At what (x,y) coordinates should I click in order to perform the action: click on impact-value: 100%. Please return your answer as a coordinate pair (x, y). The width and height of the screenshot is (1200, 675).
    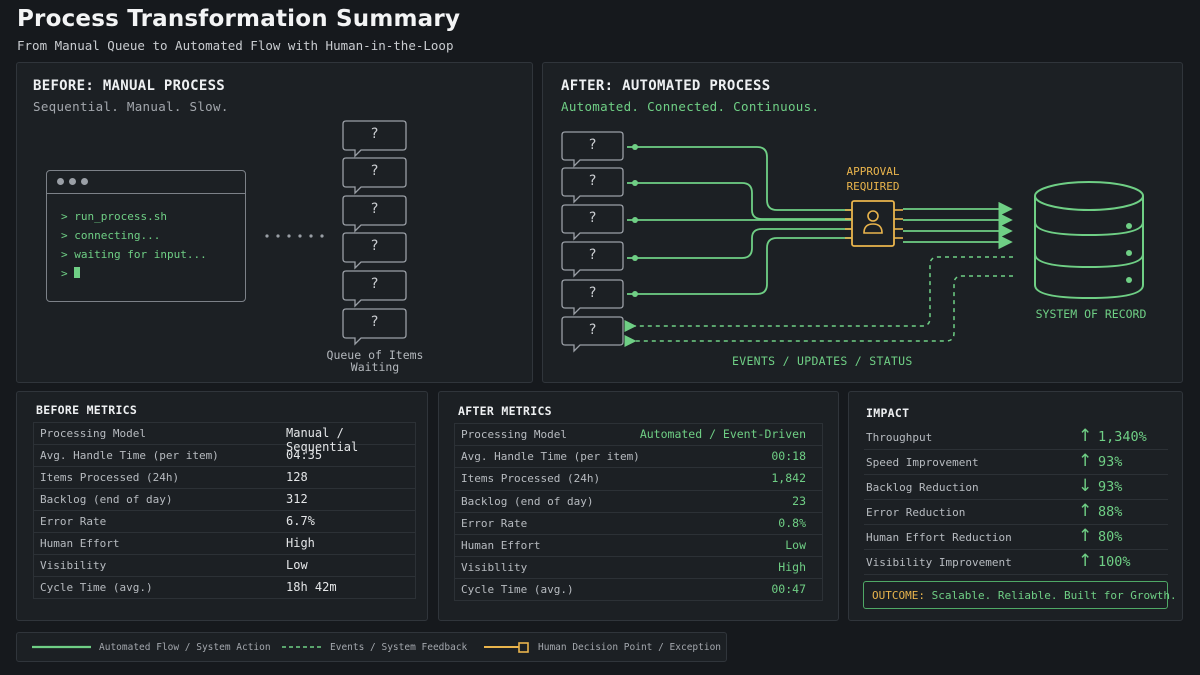
    Looking at the image, I should click on (1114, 562).